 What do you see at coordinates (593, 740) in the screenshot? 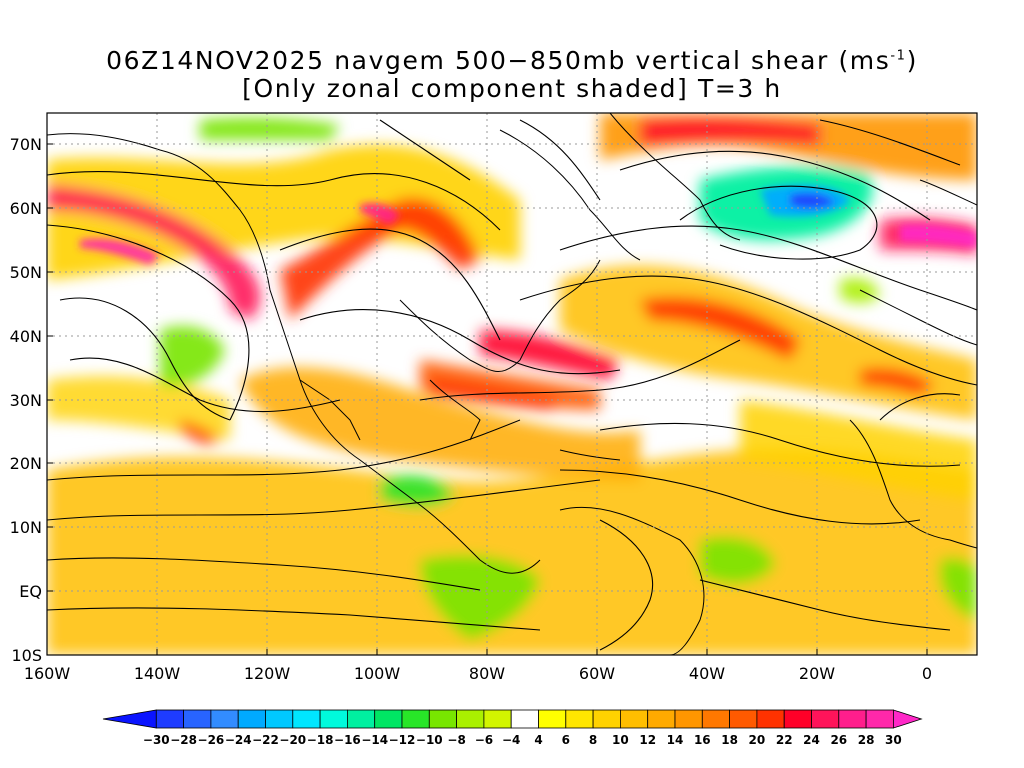
I see `colorbar-label: 8` at bounding box center [593, 740].